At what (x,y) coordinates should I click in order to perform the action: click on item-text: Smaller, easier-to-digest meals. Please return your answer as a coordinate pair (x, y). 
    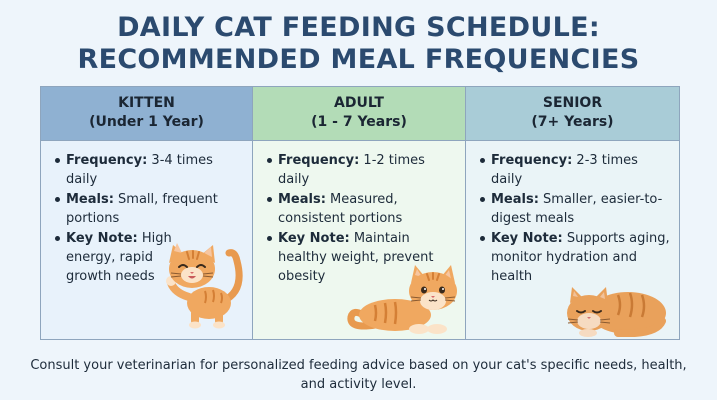
    Looking at the image, I should click on (577, 209).